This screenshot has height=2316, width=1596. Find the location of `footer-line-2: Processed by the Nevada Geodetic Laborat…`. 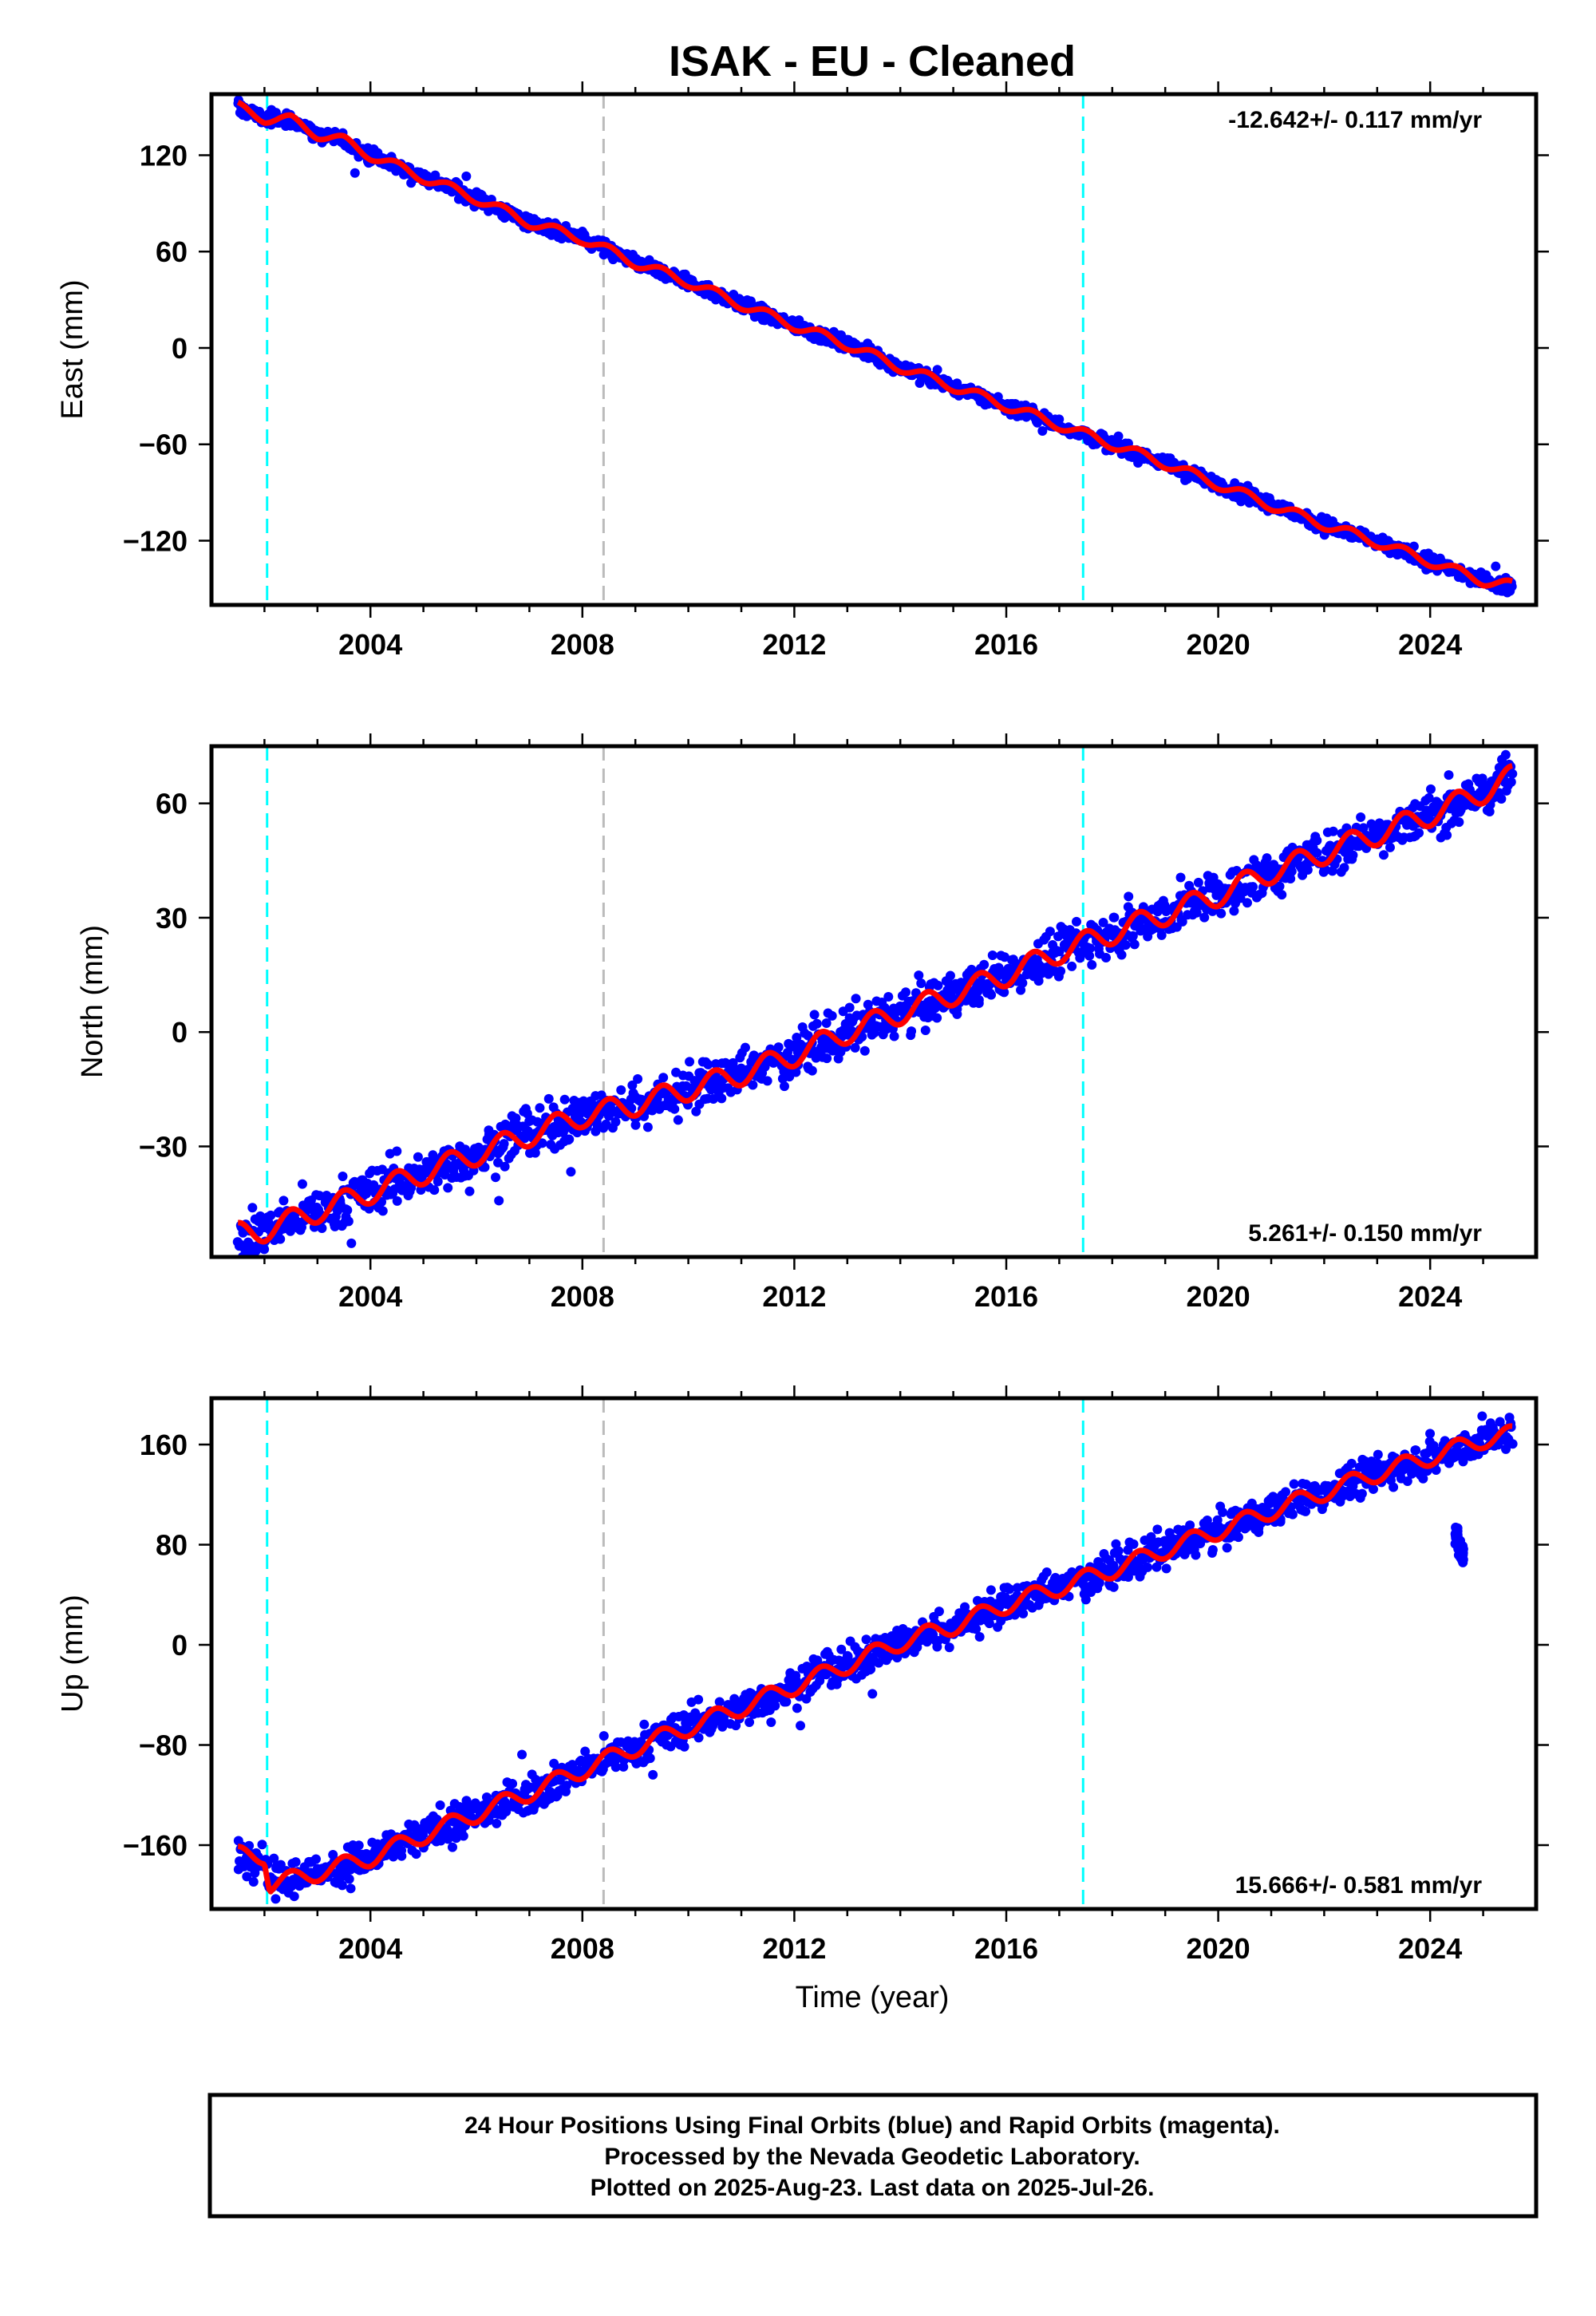

footer-line-2: Processed by the Nevada Geodetic Laborat… is located at coordinates (872, 2157).